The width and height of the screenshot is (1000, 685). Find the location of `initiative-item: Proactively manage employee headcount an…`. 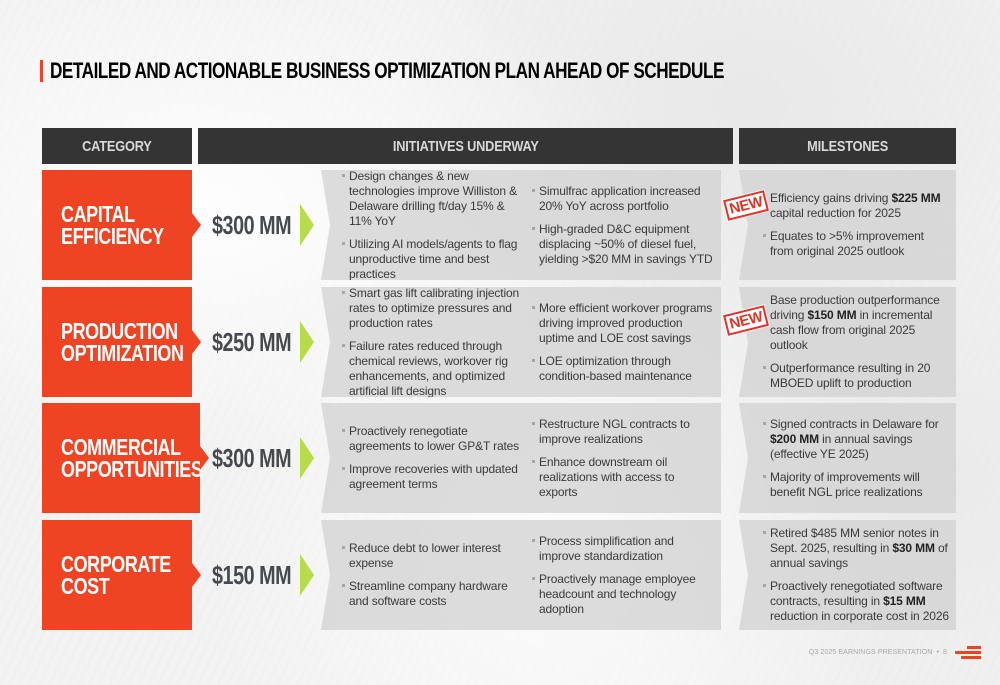

initiative-item: Proactively manage employee headcount an… is located at coordinates (623, 594).